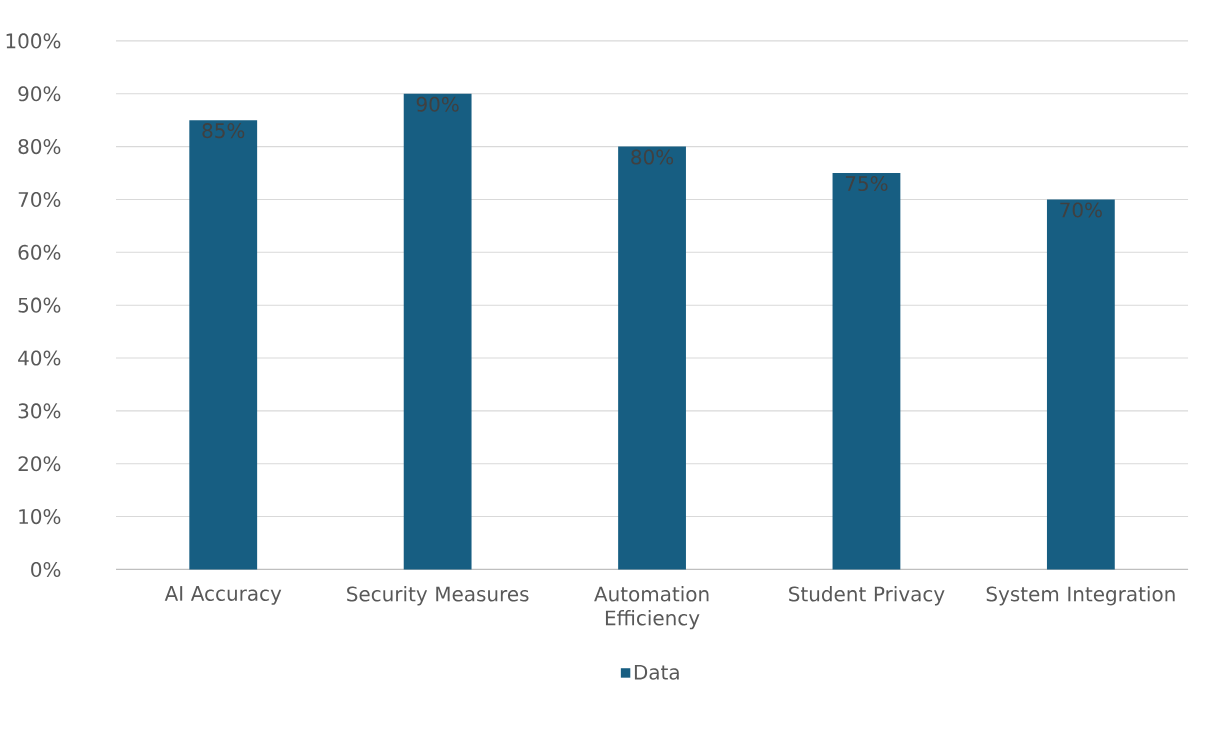 The image size is (1212, 731). What do you see at coordinates (652, 157) in the screenshot?
I see `data-label: 80%` at bounding box center [652, 157].